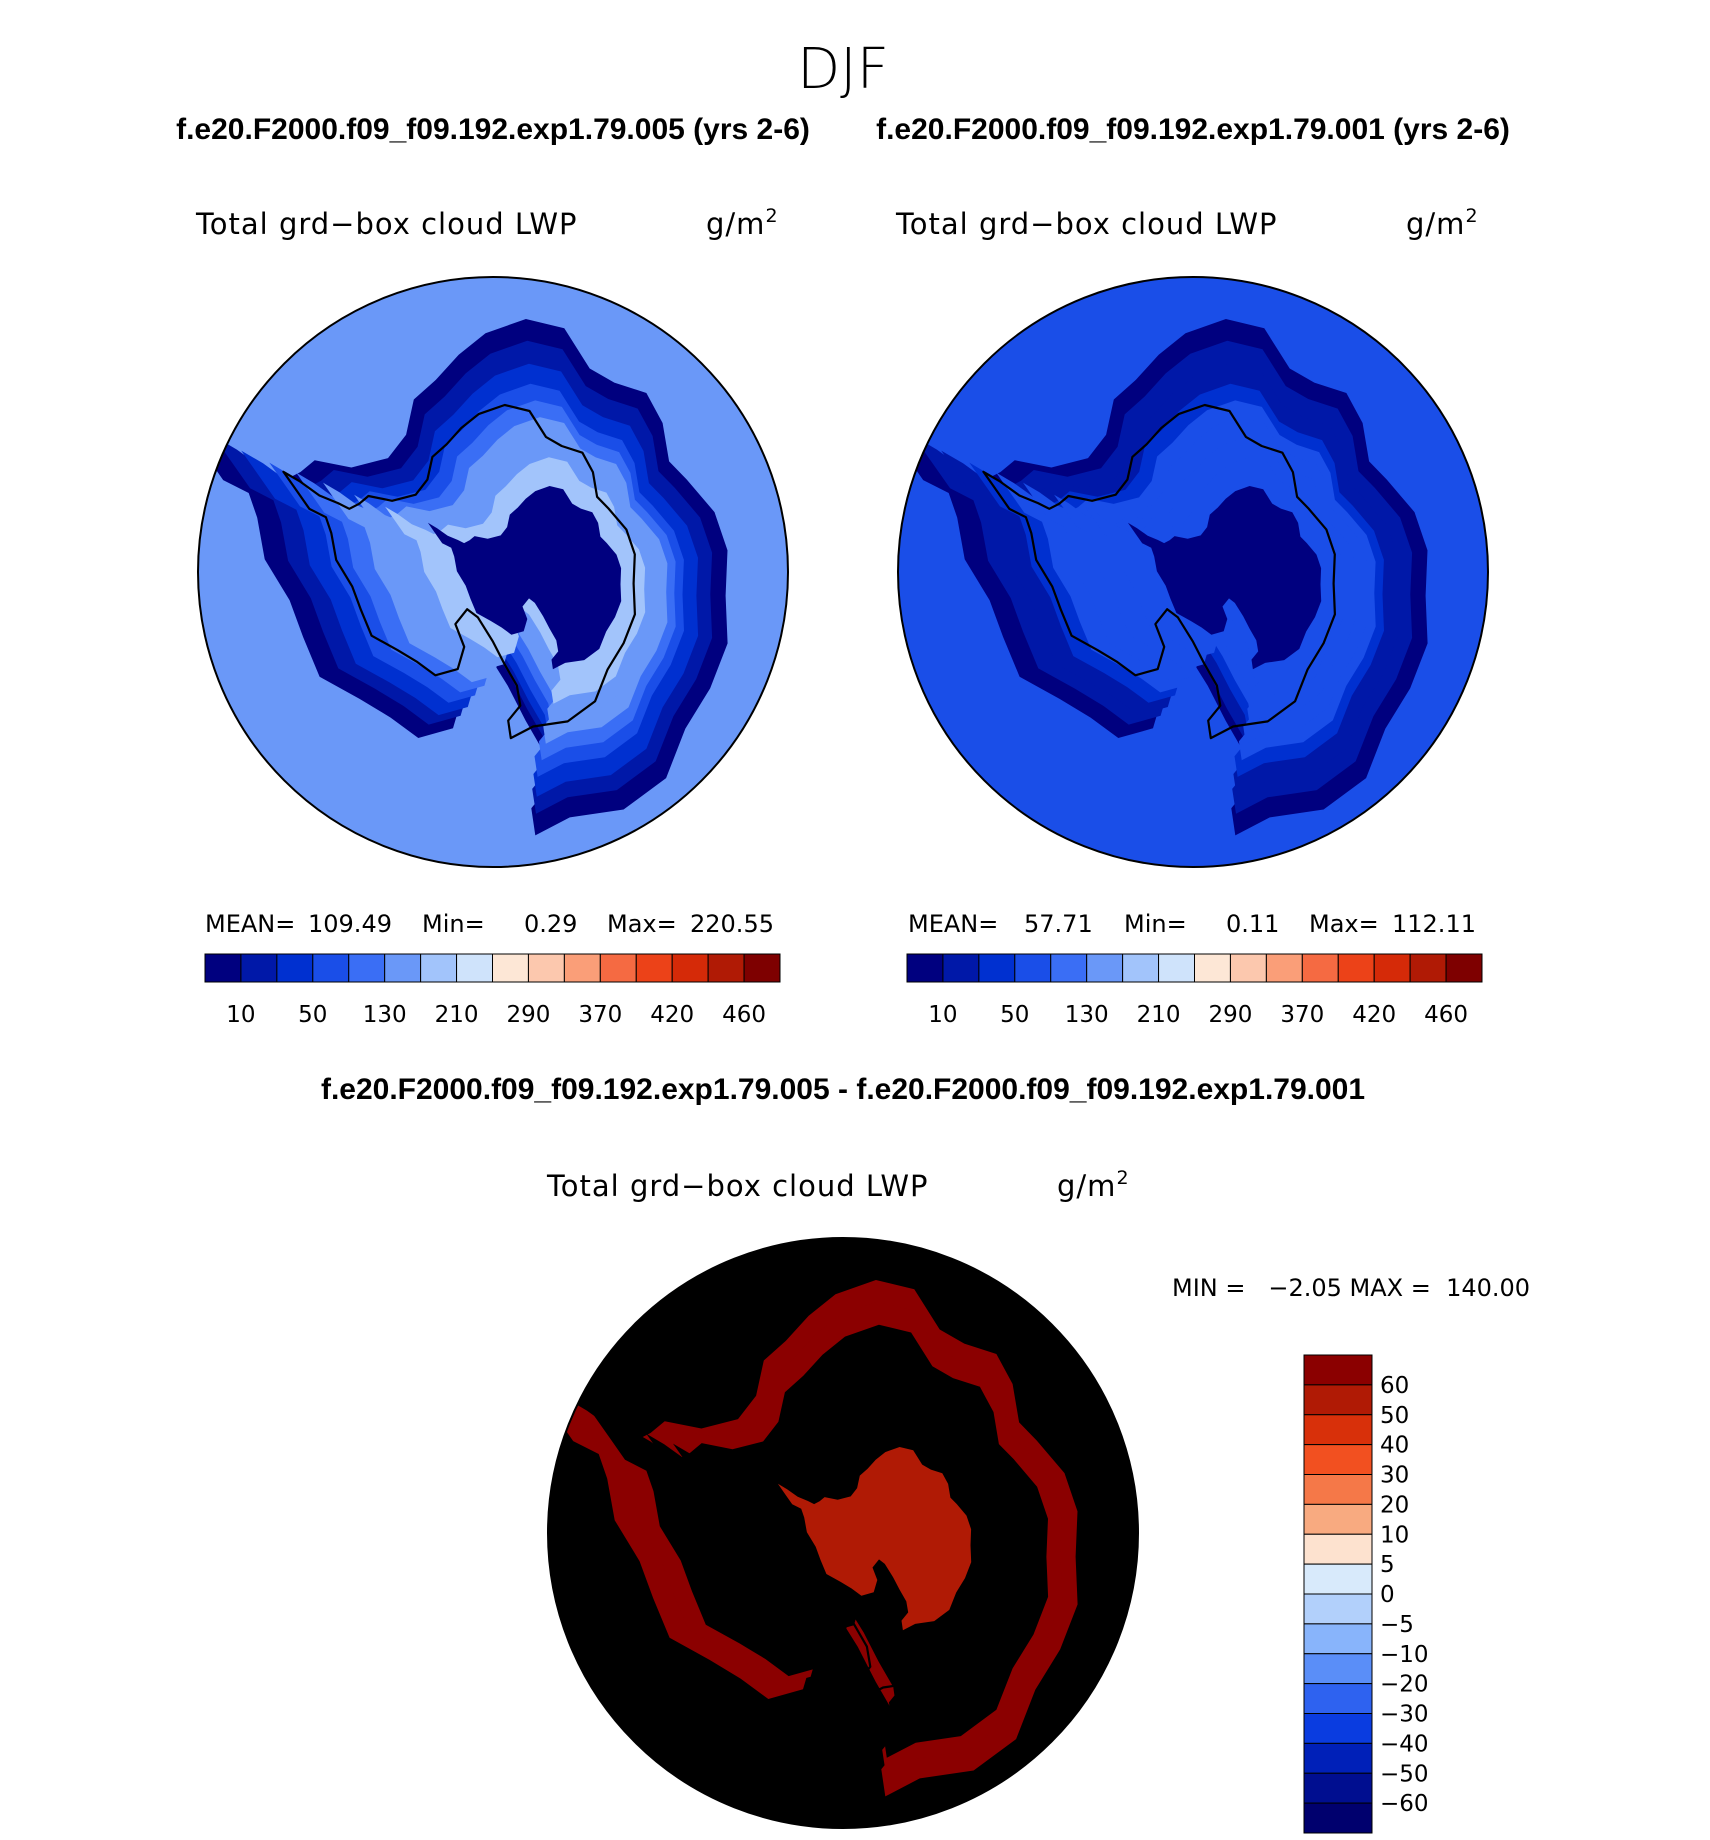 The height and width of the screenshot is (1840, 1710). Describe the element at coordinates (385, 1015) in the screenshot. I see `colorbar-tick-label: 130` at that location.